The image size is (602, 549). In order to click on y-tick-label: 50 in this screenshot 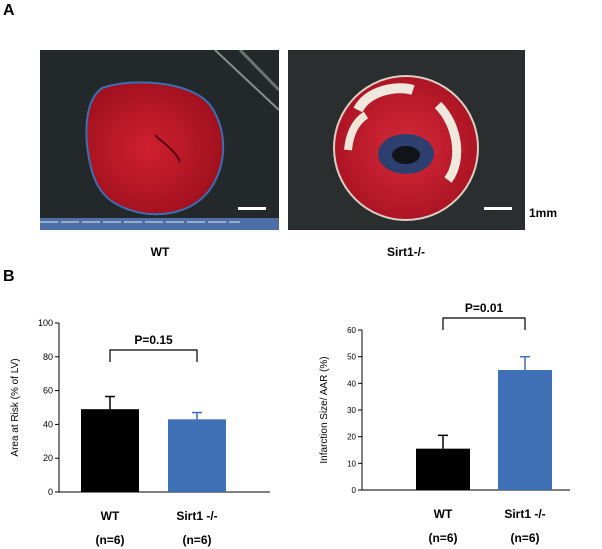, I will do `click(351, 357)`.